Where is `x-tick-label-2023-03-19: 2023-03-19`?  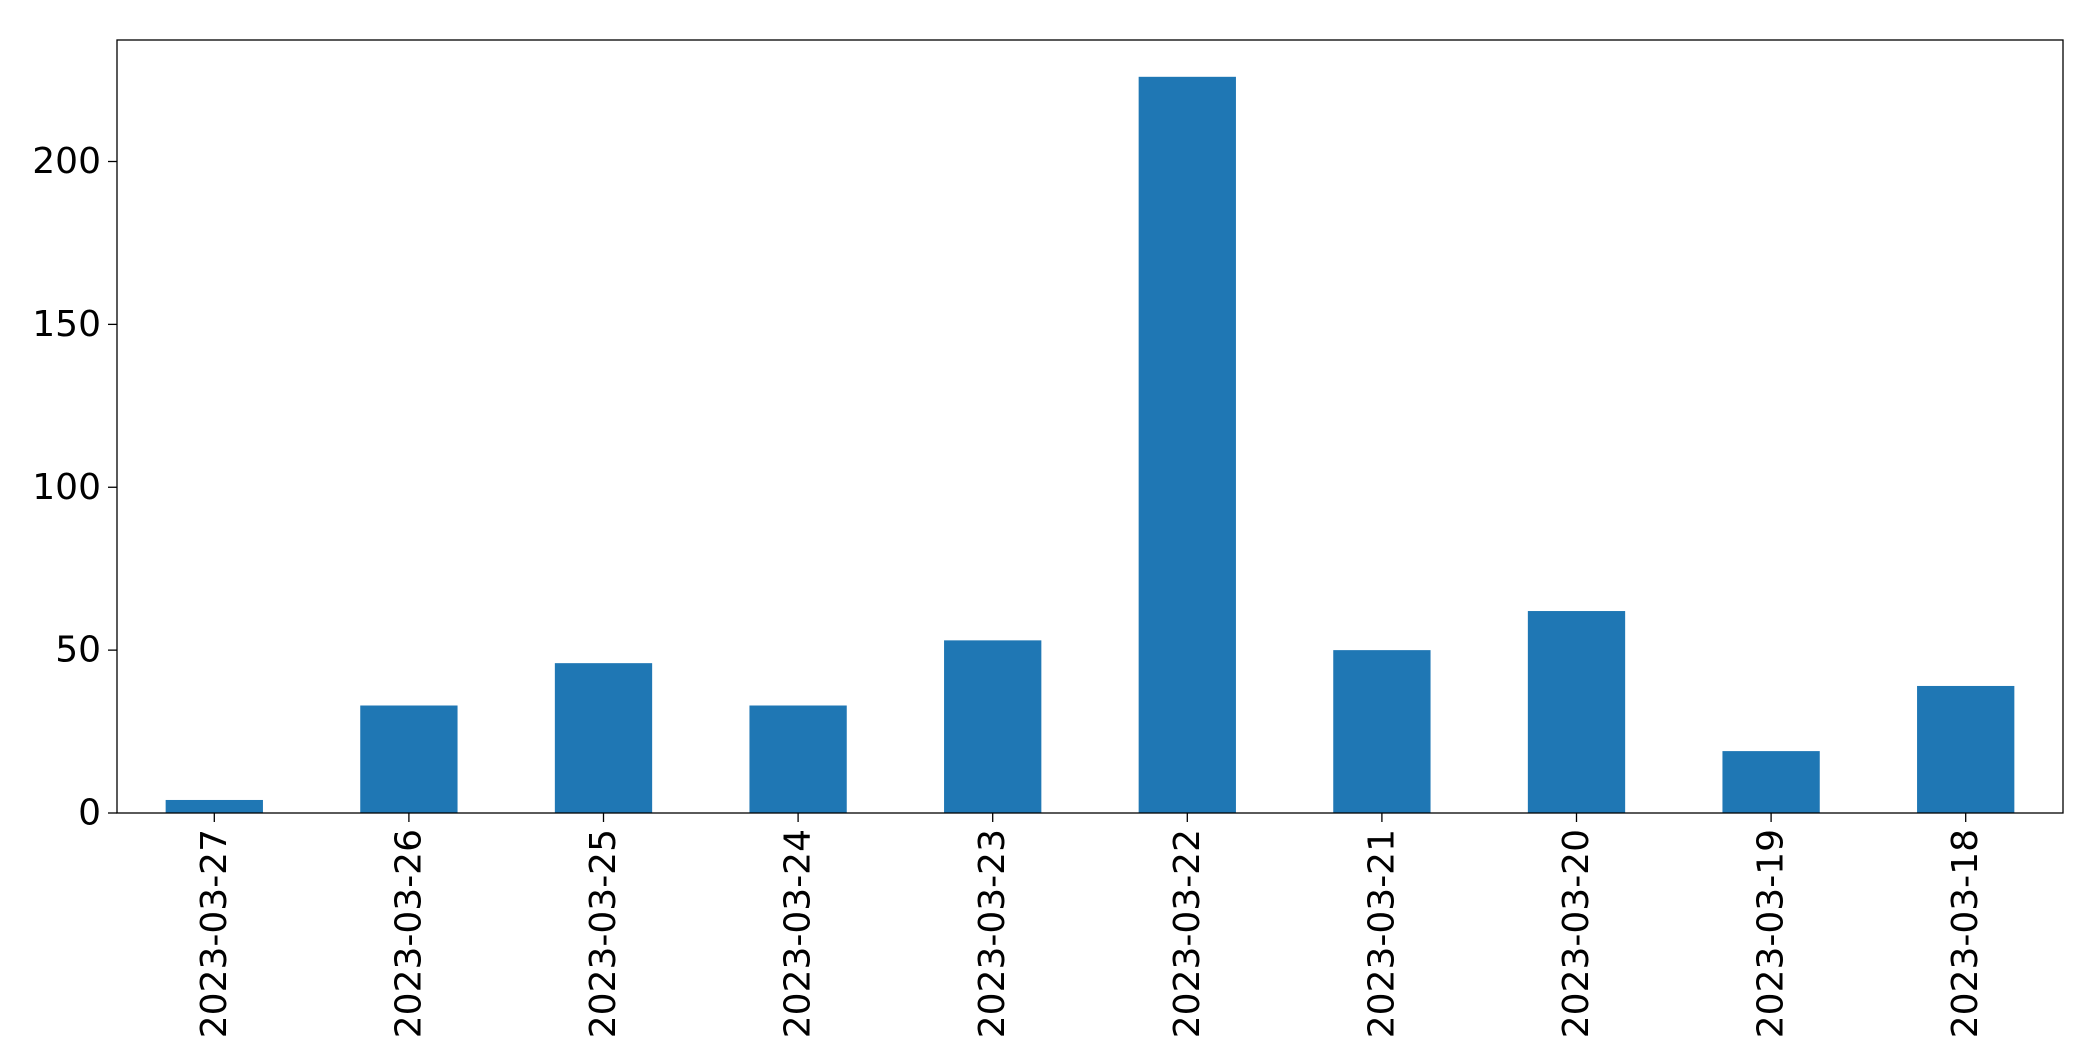
x-tick-label-2023-03-19: 2023-03-19 is located at coordinates (1771, 933).